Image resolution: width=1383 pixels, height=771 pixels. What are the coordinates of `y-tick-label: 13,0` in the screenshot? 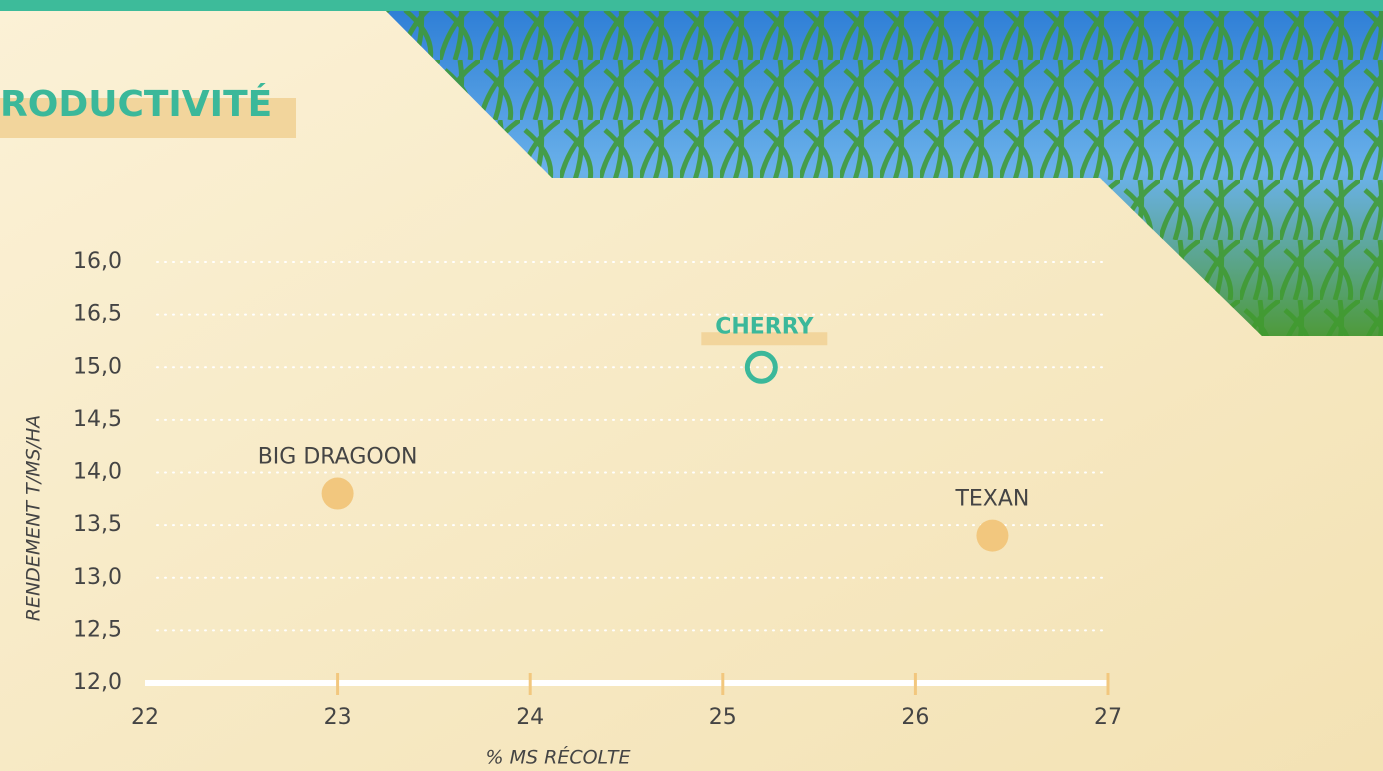 It's located at (97, 577).